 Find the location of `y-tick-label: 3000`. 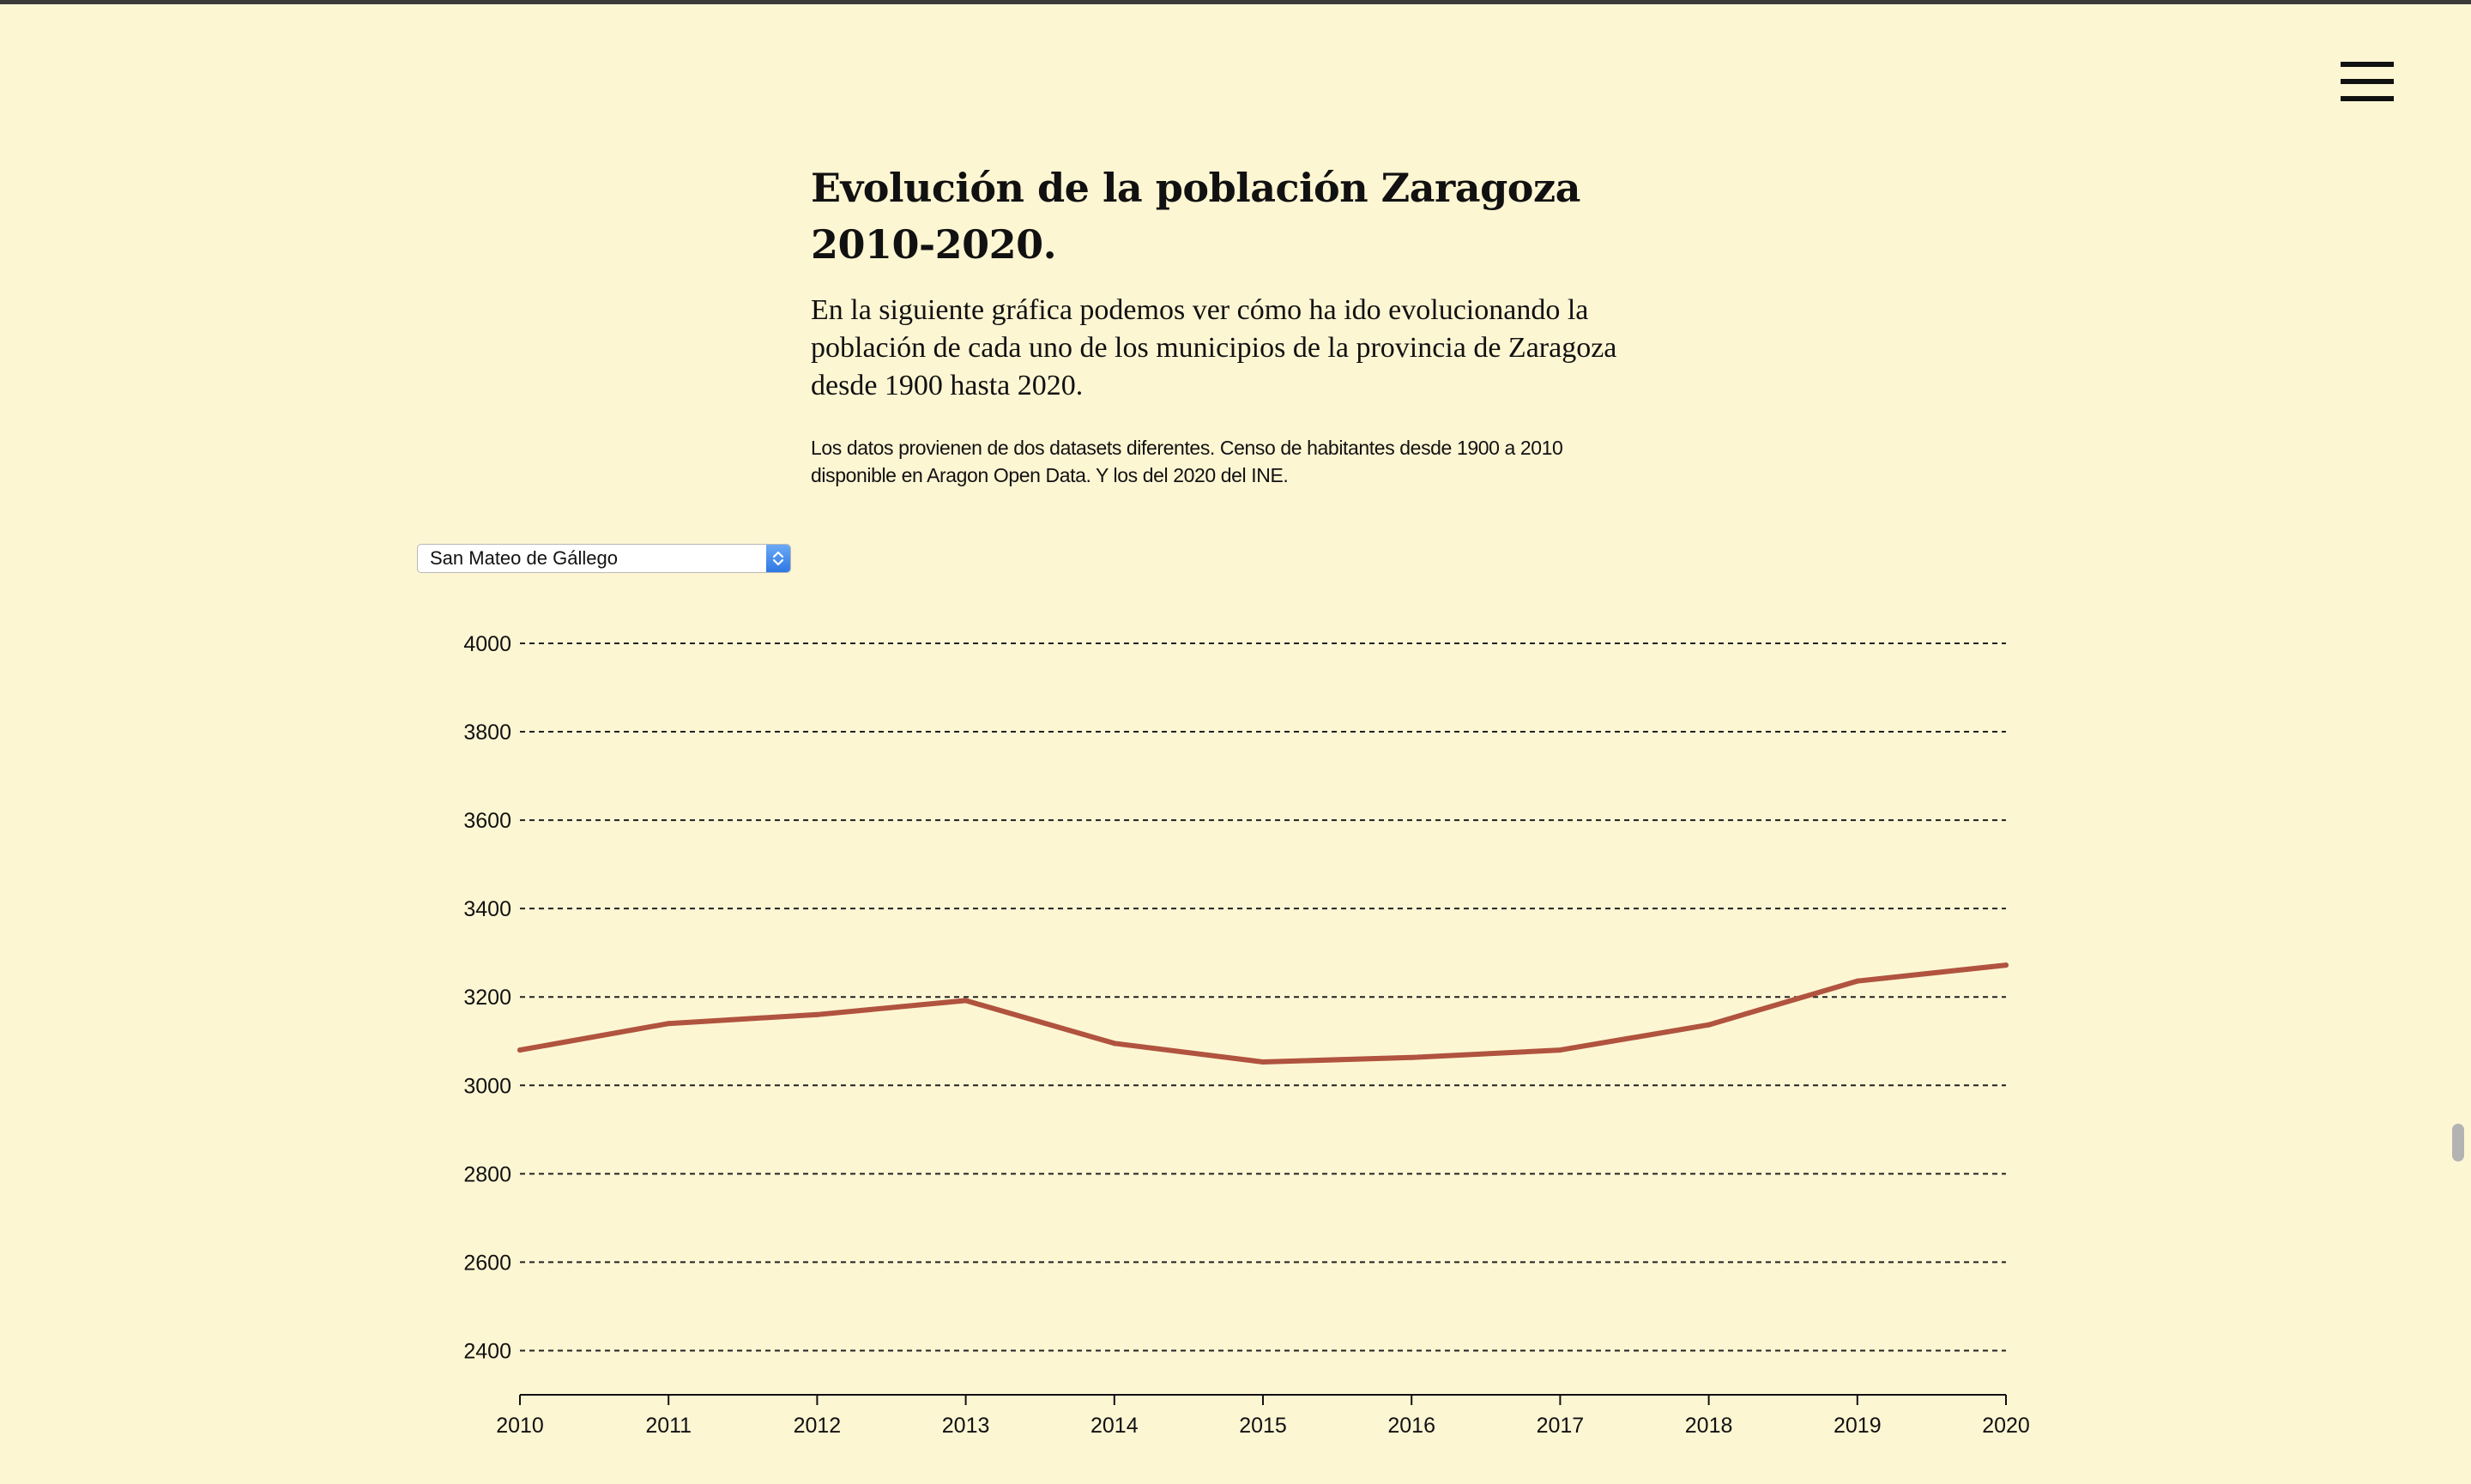

y-tick-label: 3000 is located at coordinates (487, 1086).